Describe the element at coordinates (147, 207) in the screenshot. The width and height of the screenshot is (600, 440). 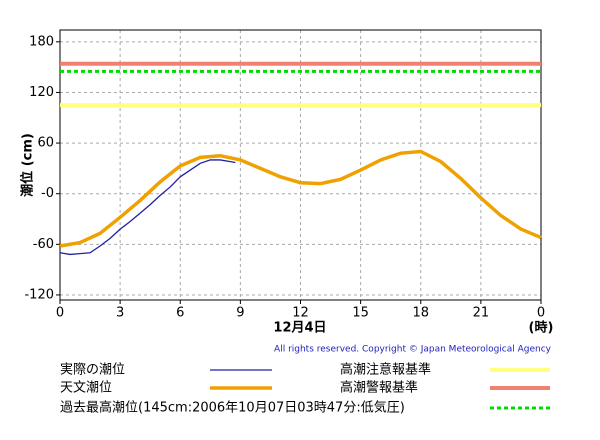
I see `series-line` at that location.